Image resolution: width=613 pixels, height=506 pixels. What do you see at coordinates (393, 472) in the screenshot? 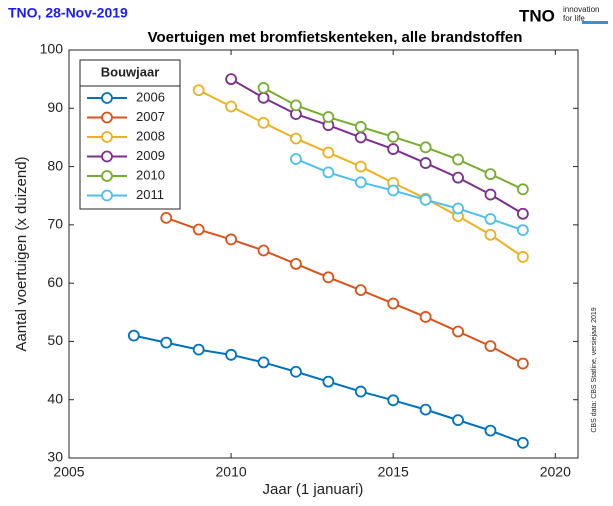
I see `x-tick-label: 2015` at bounding box center [393, 472].